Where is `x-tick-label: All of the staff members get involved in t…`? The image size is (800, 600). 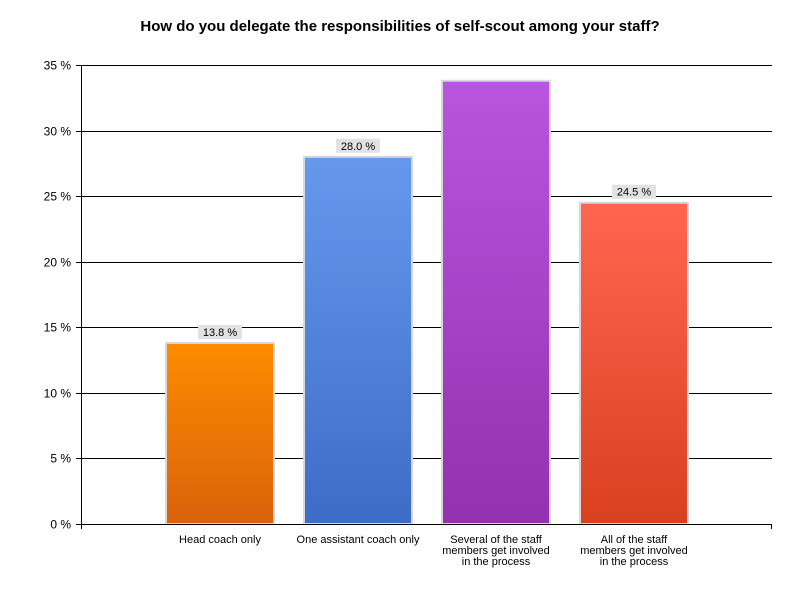
x-tick-label: All of the staff members get involved in t… is located at coordinates (634, 551).